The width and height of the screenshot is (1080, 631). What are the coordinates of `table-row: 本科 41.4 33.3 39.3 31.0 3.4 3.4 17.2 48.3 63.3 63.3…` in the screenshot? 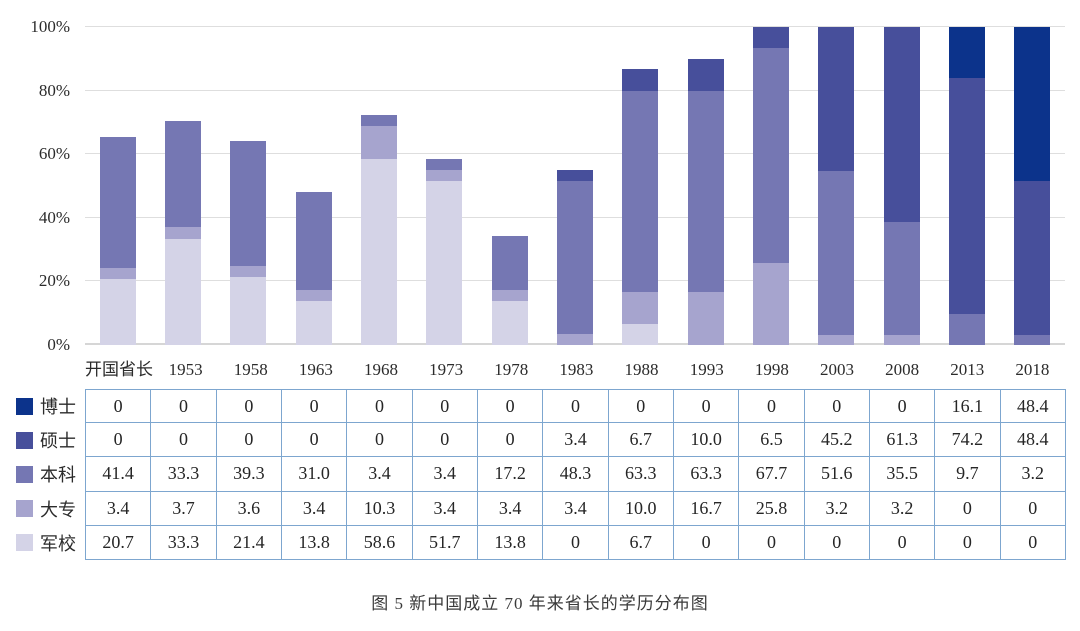 It's located at (533, 474).